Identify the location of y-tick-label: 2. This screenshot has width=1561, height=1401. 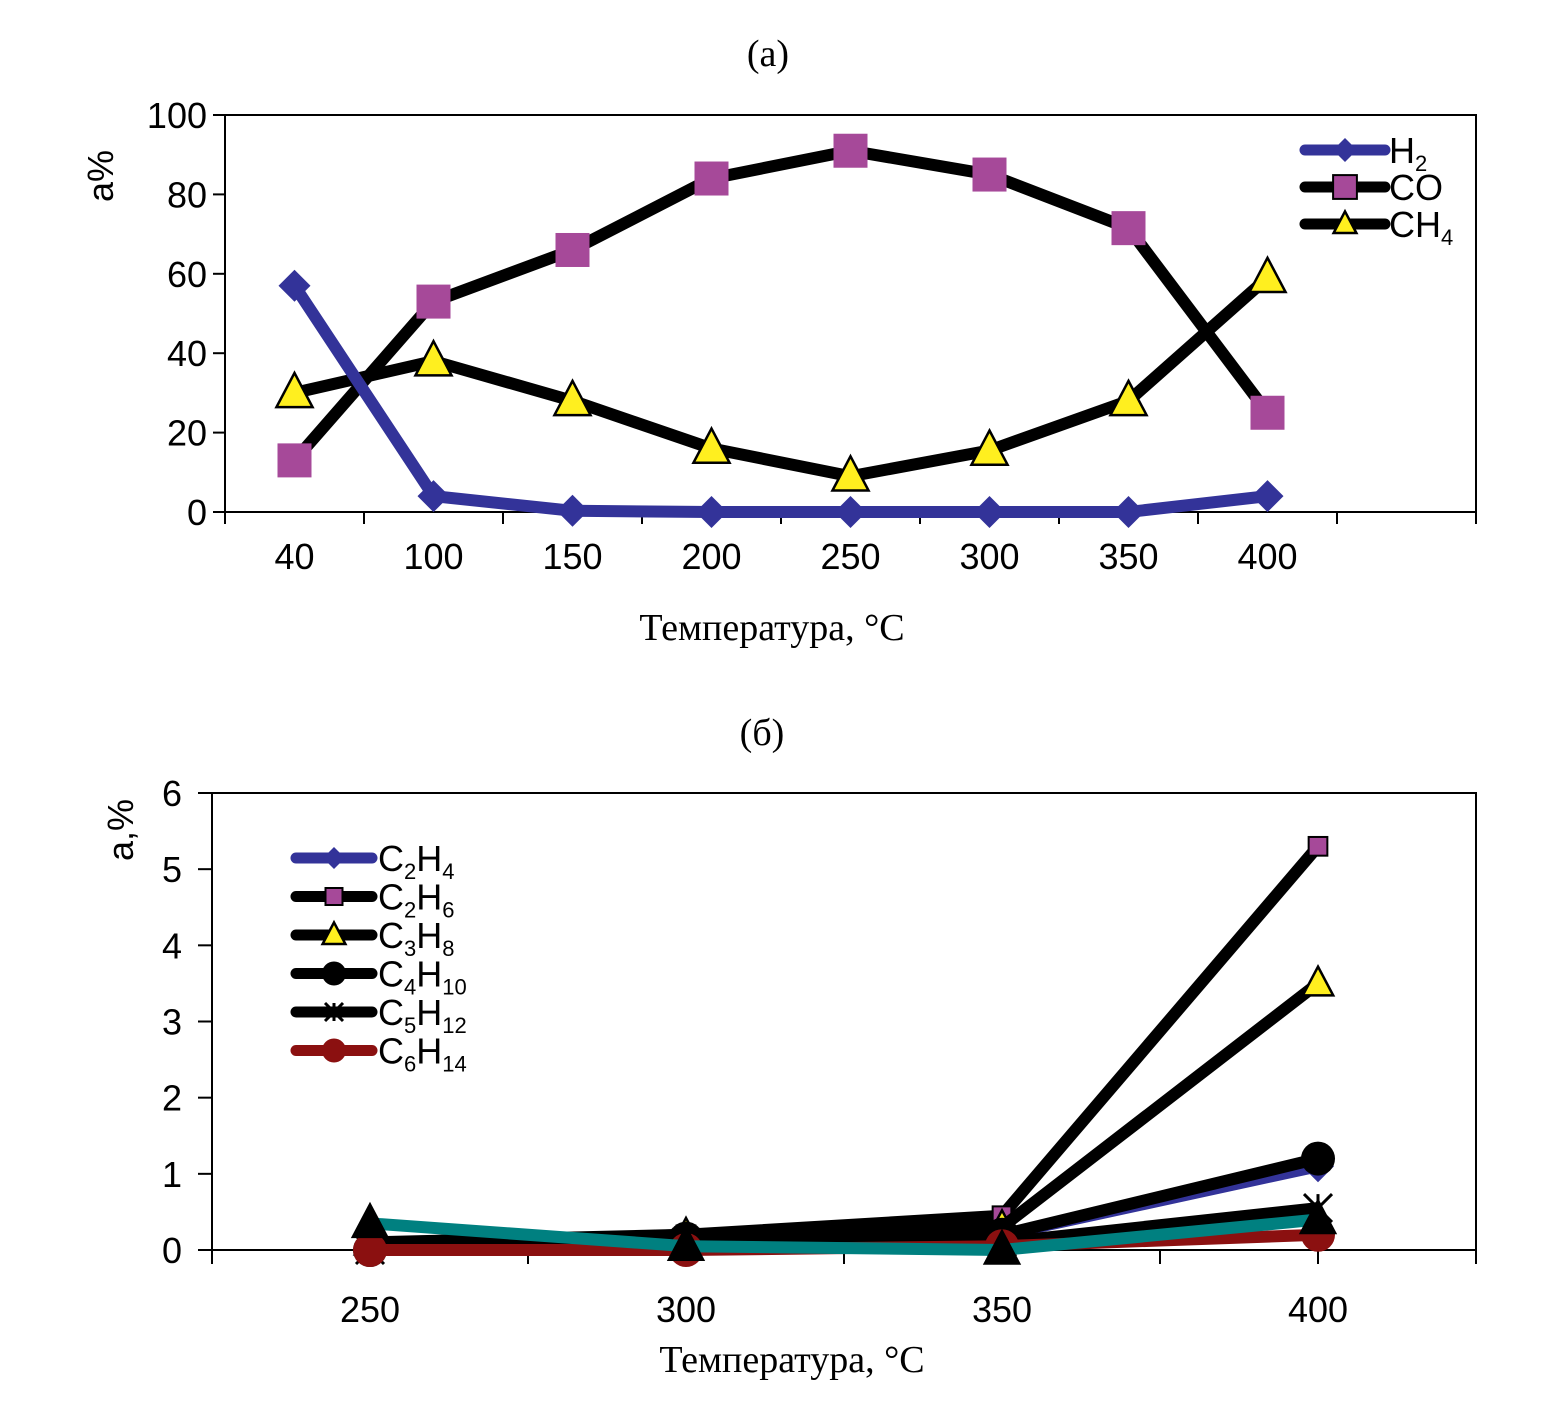
(172, 1098).